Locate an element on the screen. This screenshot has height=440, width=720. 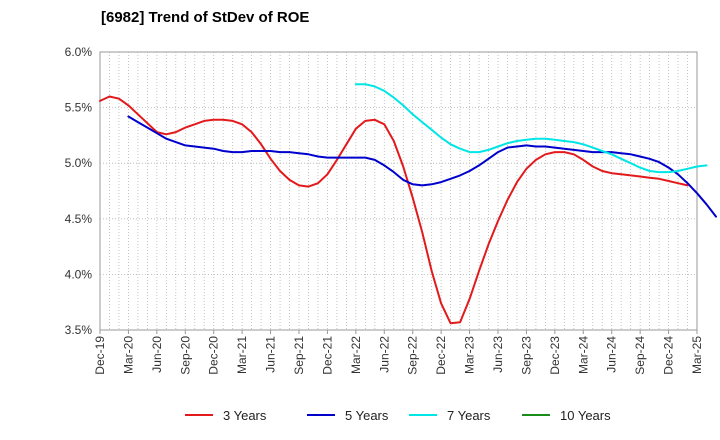
y-tick-label: 4.5% is located at coordinates (79, 219).